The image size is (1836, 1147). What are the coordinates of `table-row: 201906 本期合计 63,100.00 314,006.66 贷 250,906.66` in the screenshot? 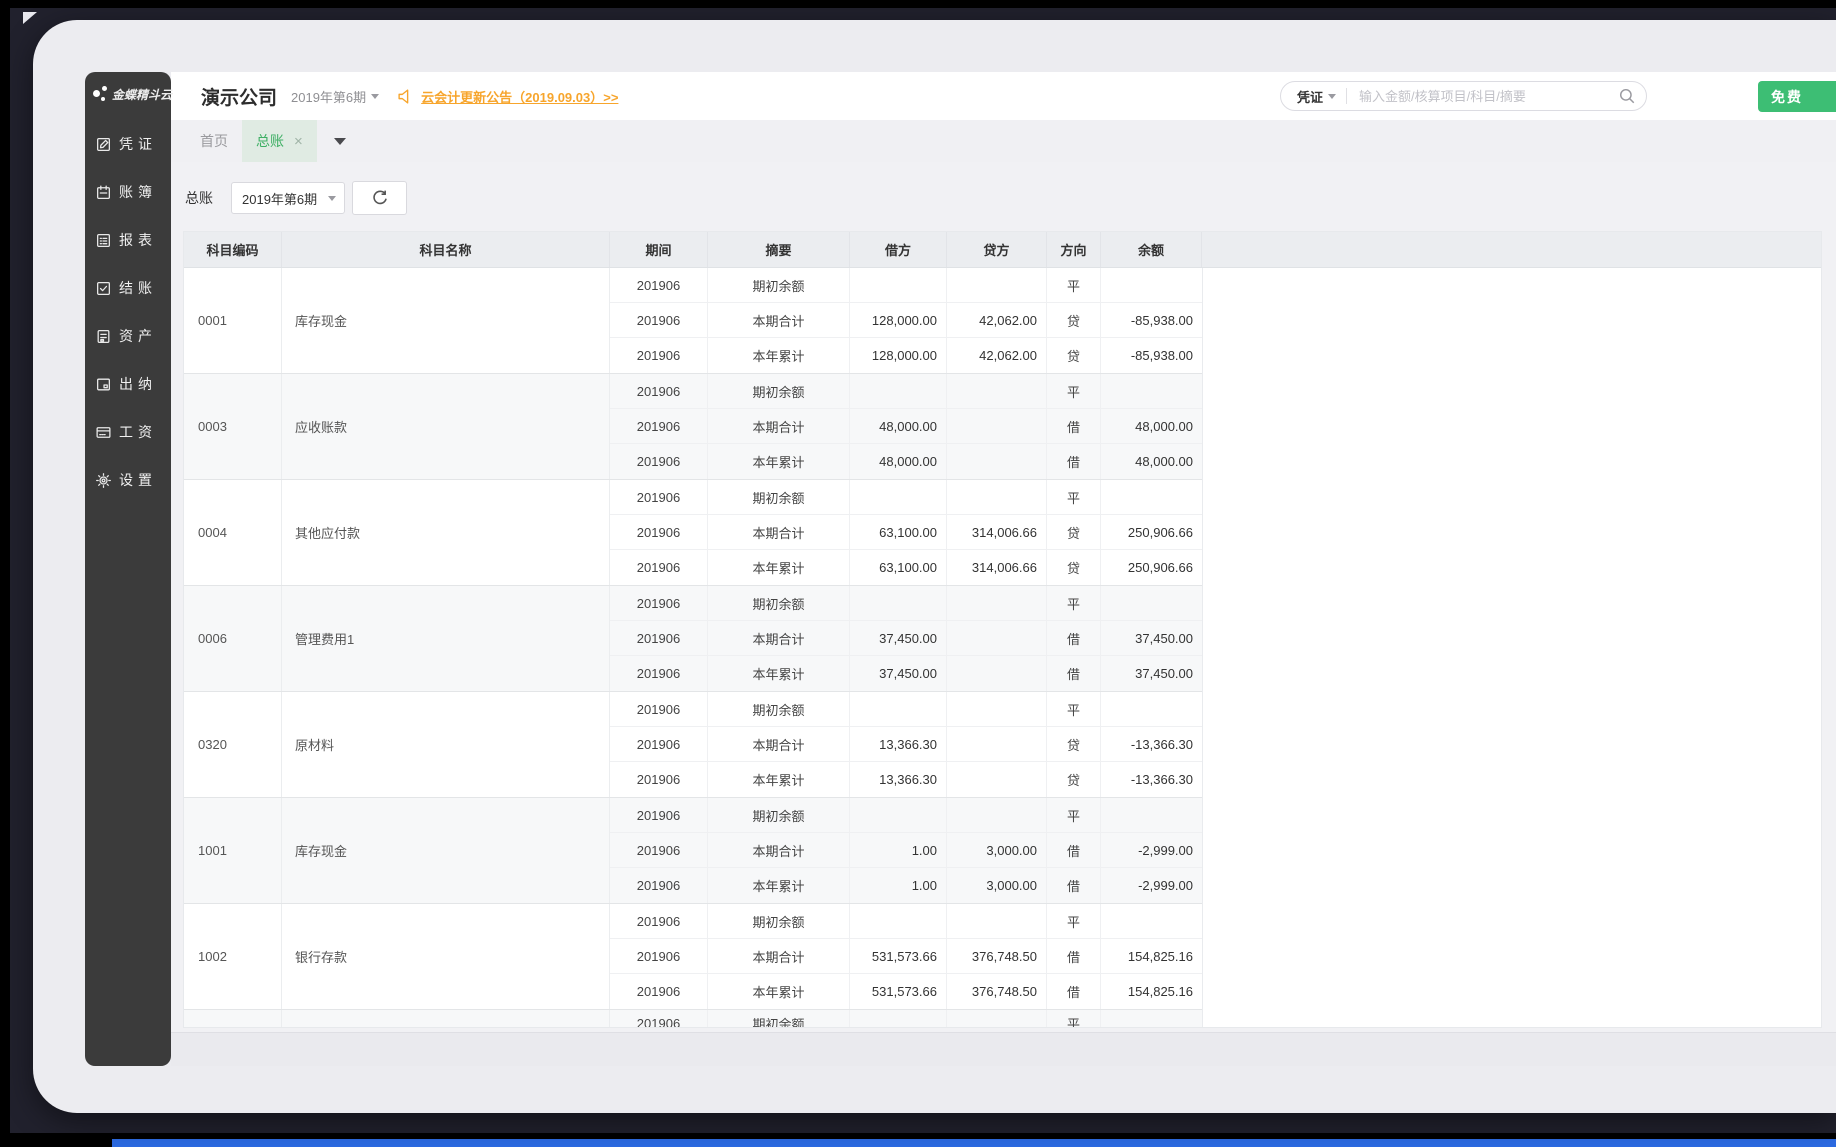 It's located at (906, 532).